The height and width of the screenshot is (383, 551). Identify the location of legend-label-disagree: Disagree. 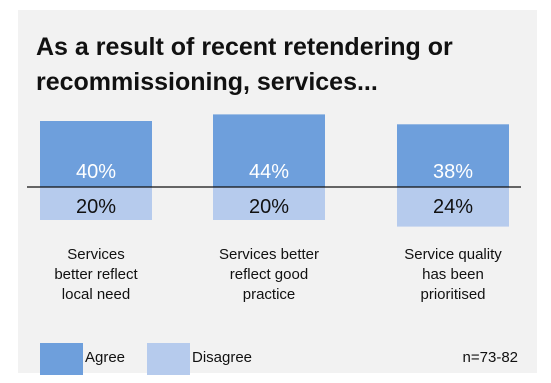
(222, 357).